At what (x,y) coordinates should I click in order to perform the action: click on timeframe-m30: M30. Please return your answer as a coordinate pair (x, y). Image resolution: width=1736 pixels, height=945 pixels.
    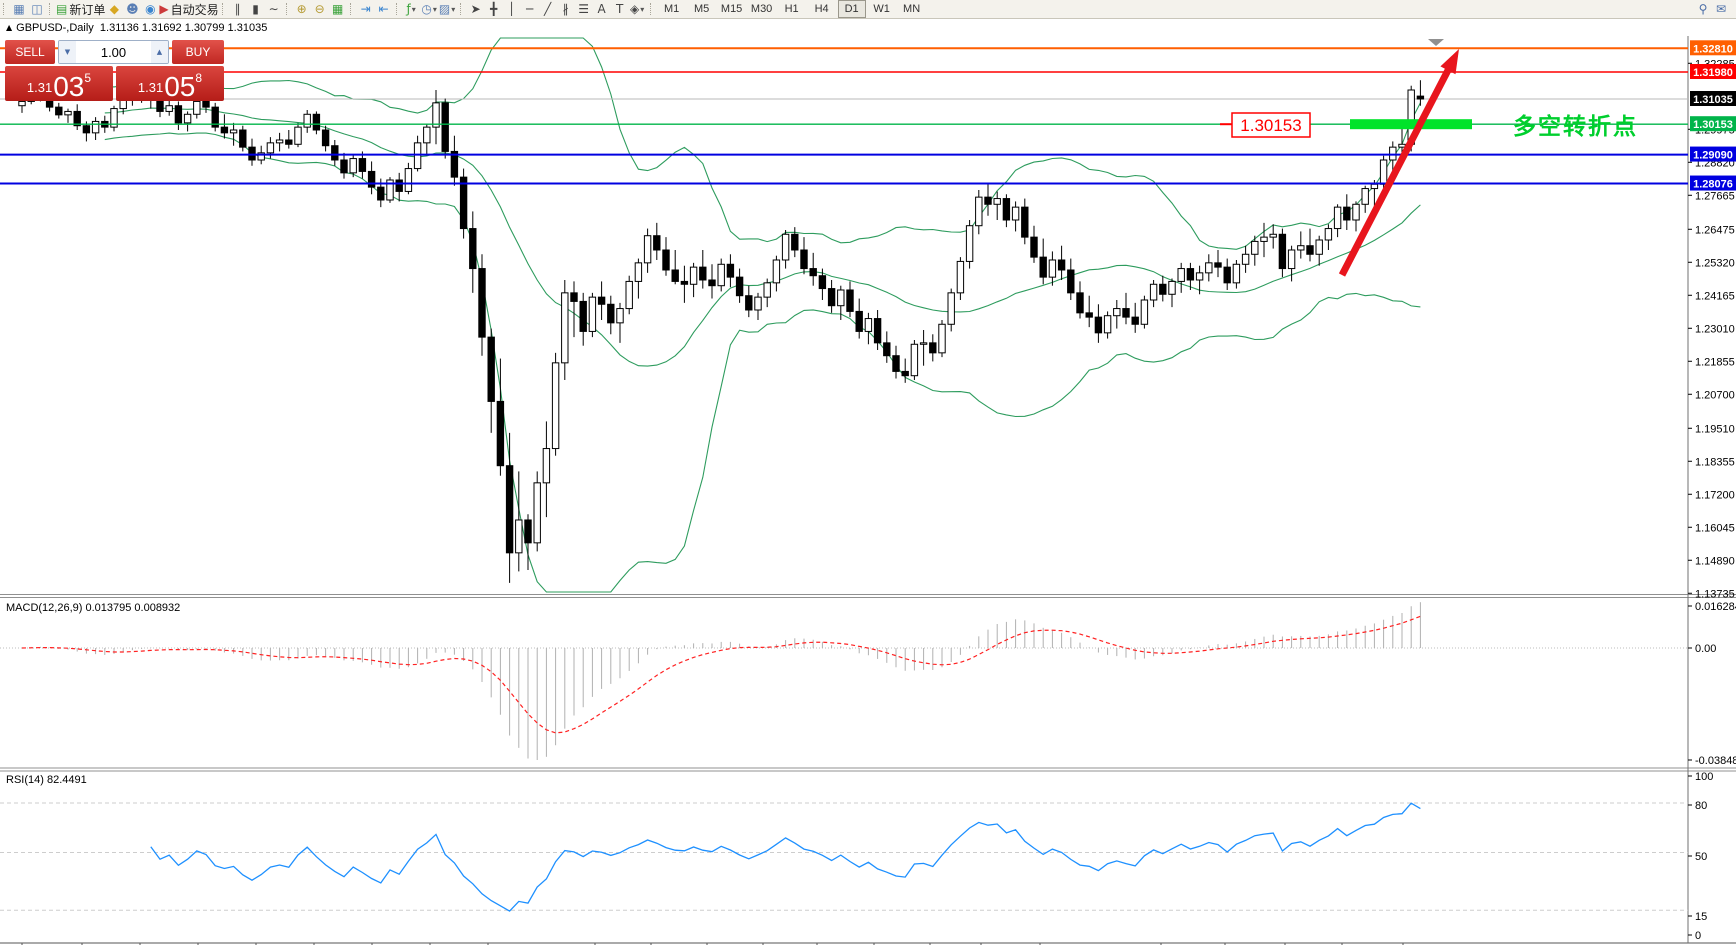
    Looking at the image, I should click on (761, 9).